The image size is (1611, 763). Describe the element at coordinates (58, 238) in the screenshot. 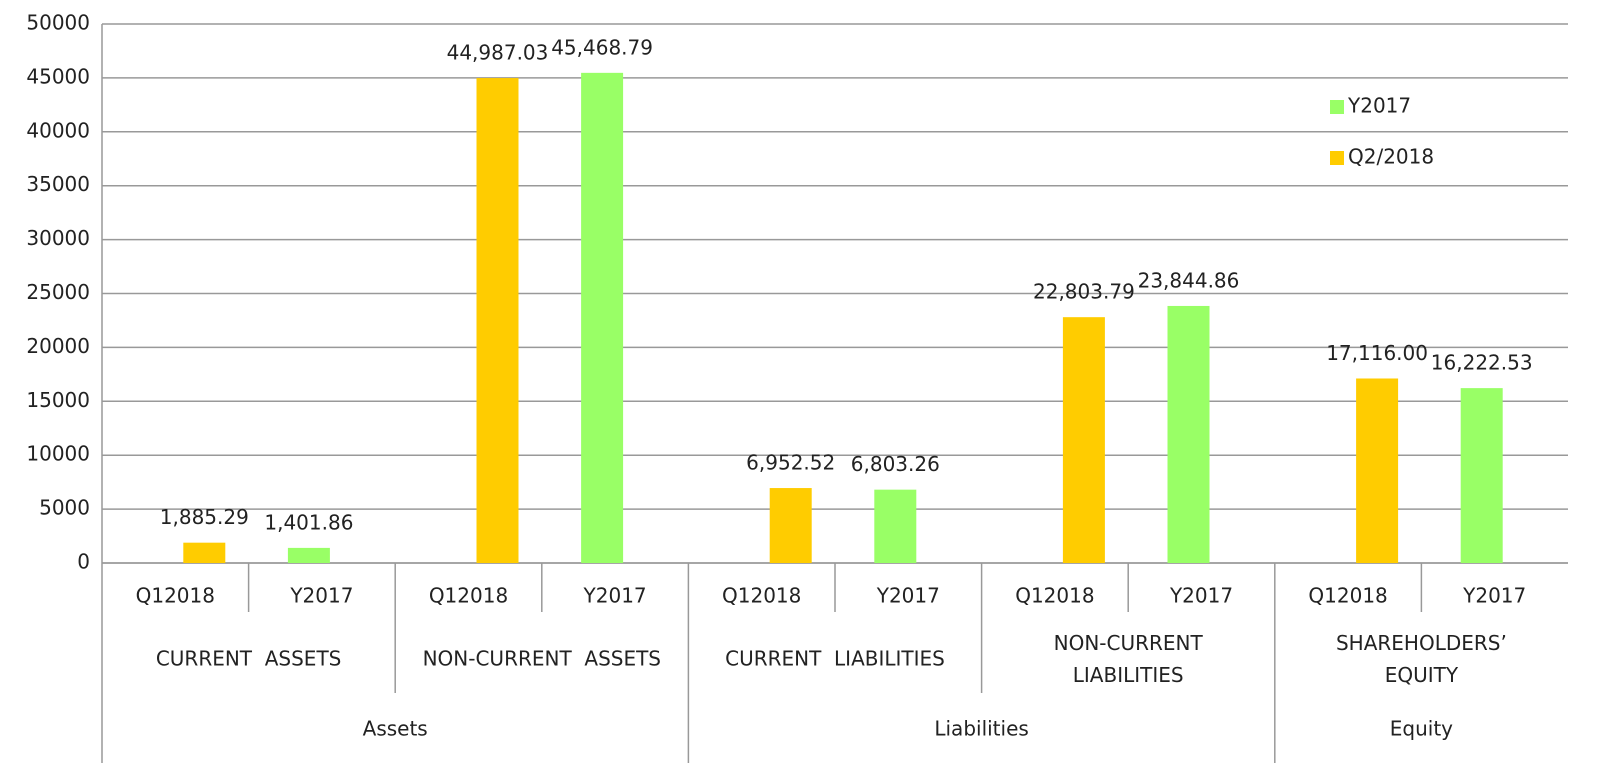

I see `y-tick-label: 30000` at that location.